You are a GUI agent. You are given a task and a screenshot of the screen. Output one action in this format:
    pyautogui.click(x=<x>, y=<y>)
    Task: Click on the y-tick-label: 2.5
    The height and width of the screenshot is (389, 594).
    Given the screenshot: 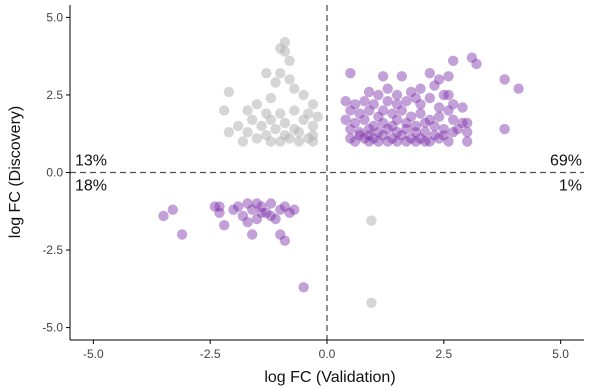 What is the action you would take?
    pyautogui.click(x=54, y=95)
    